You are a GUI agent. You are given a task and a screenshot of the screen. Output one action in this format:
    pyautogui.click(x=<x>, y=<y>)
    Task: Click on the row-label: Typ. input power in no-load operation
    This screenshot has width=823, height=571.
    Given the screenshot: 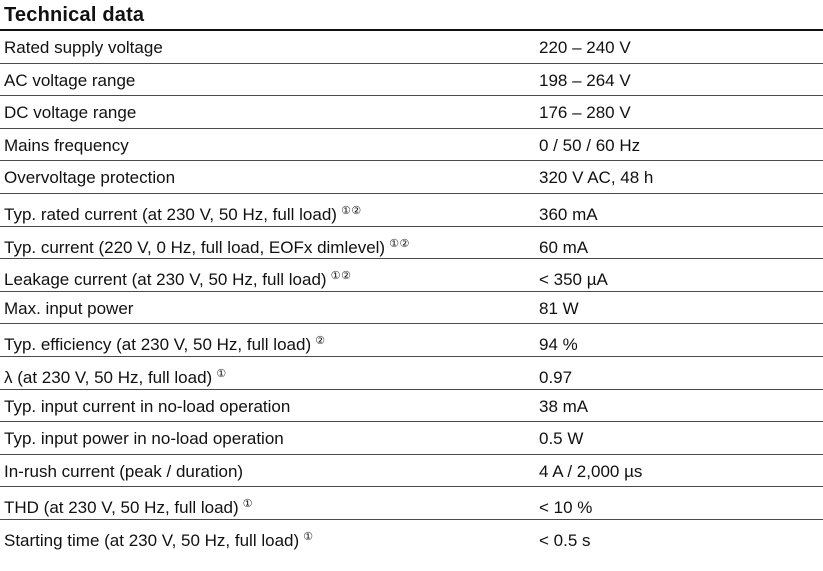 What is the action you would take?
    pyautogui.click(x=144, y=439)
    